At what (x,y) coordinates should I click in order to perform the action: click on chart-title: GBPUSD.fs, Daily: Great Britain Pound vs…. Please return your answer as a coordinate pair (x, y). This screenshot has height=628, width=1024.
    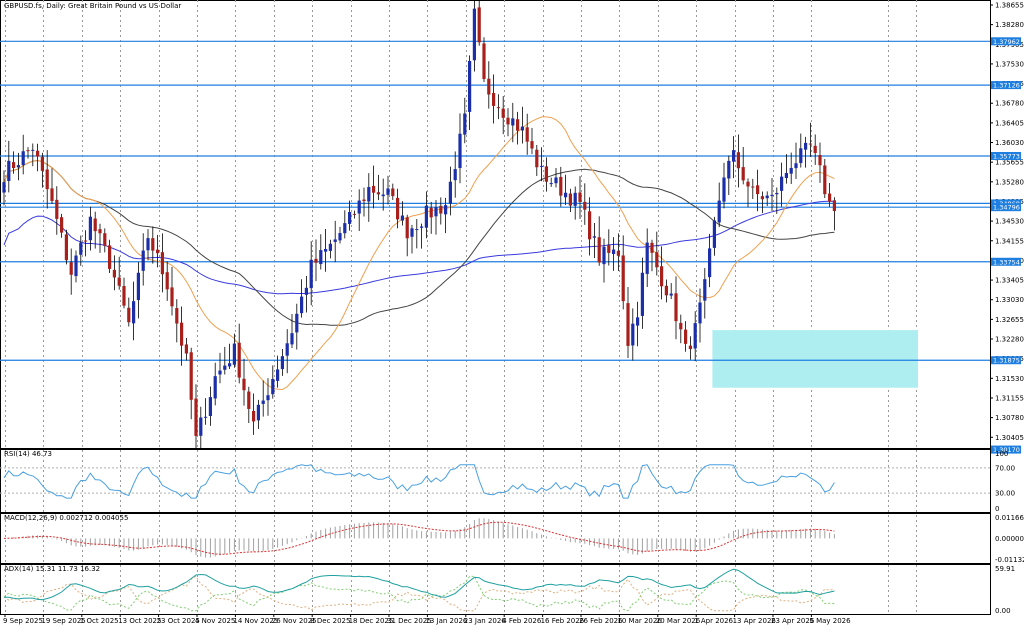
    Looking at the image, I should click on (92, 6).